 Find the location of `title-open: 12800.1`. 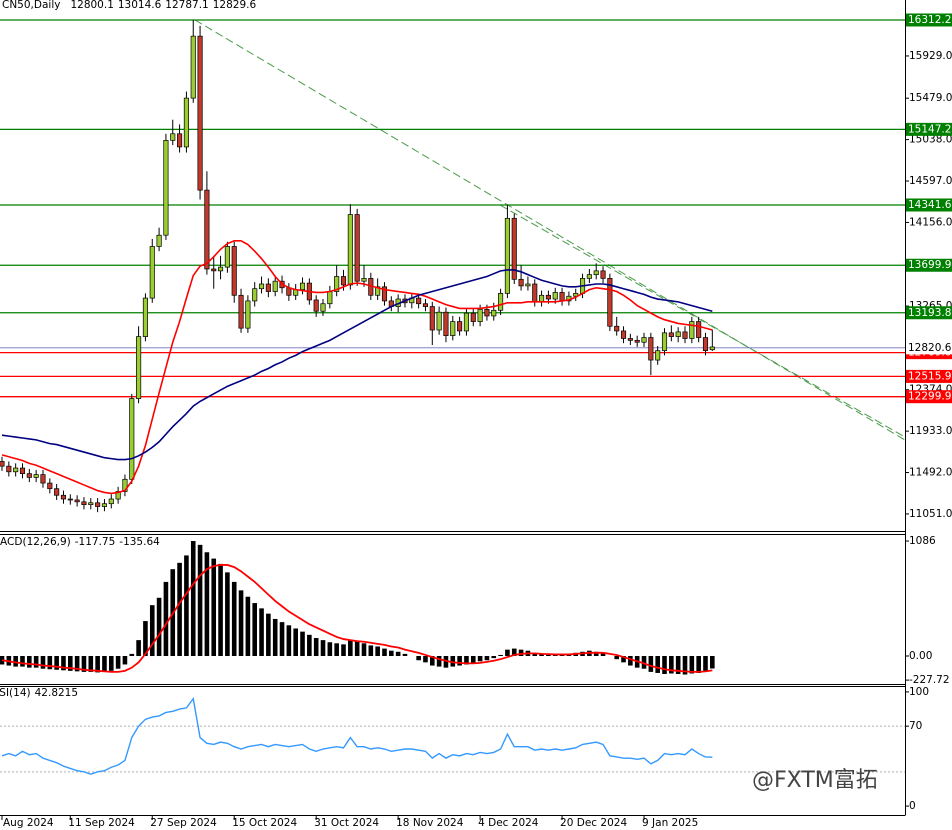

title-open: 12800.1 is located at coordinates (91, 5).